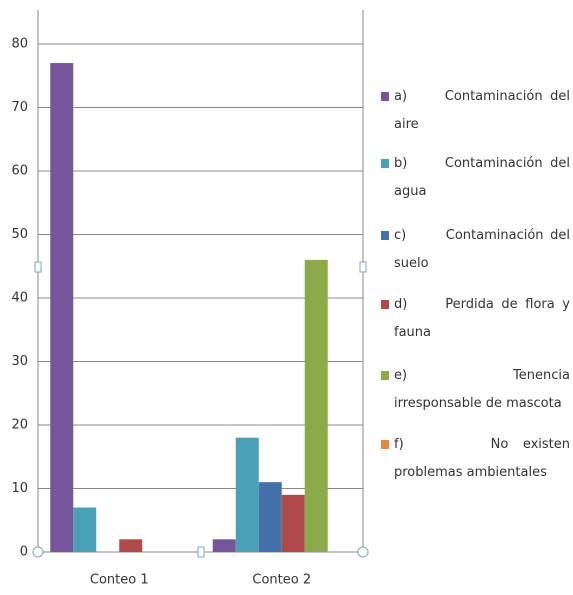 This screenshot has width=573, height=595. What do you see at coordinates (19, 107) in the screenshot?
I see `y-tick-label: 70` at bounding box center [19, 107].